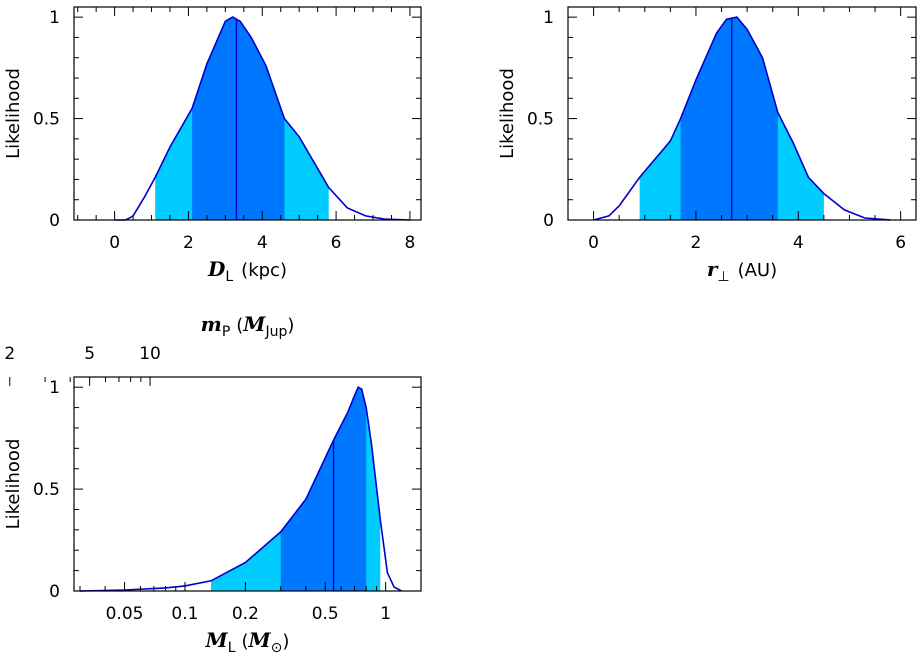 This screenshot has width=923, height=654. I want to click on top-axis-unit-subscript: Jup, so click(275, 332).